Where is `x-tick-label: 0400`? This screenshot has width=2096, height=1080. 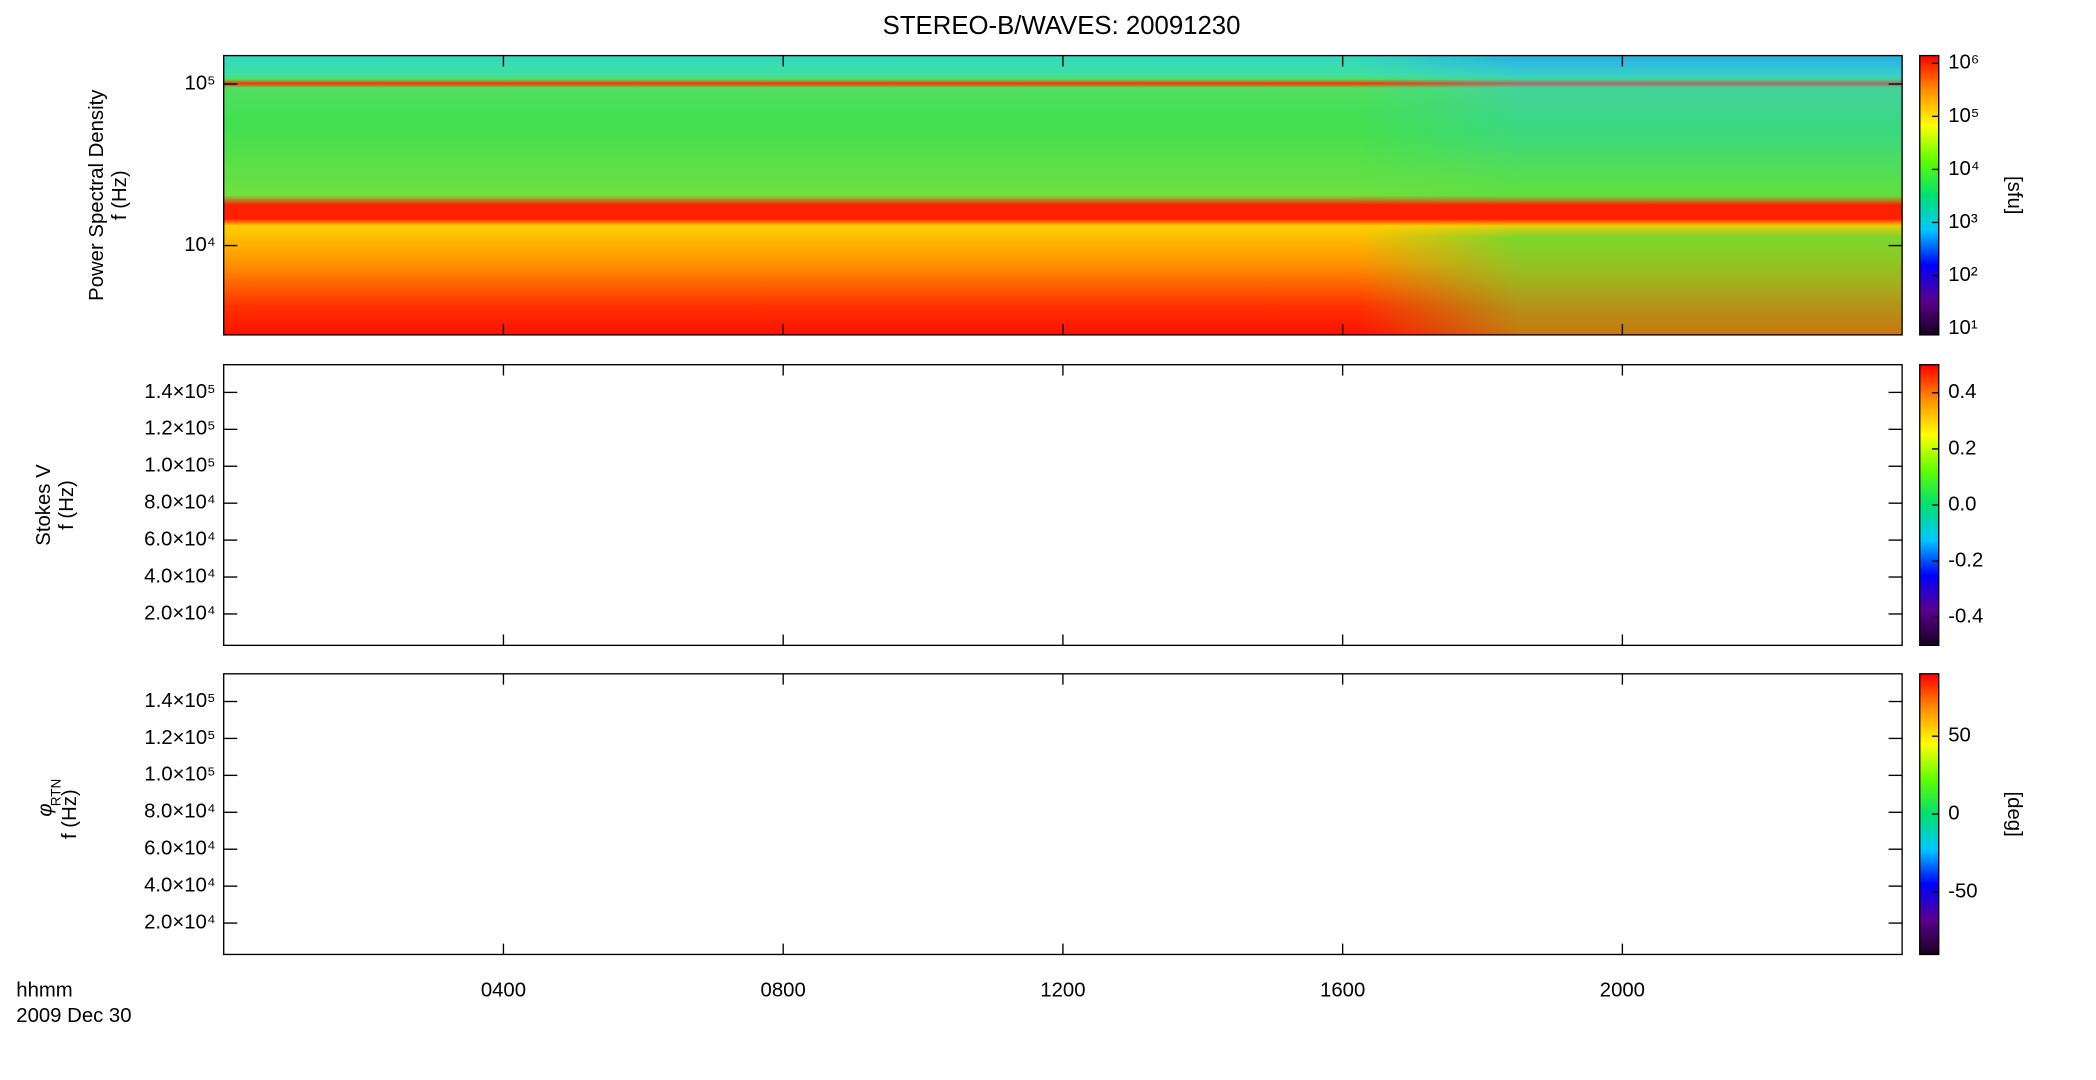
x-tick-label: 0400 is located at coordinates (503, 990).